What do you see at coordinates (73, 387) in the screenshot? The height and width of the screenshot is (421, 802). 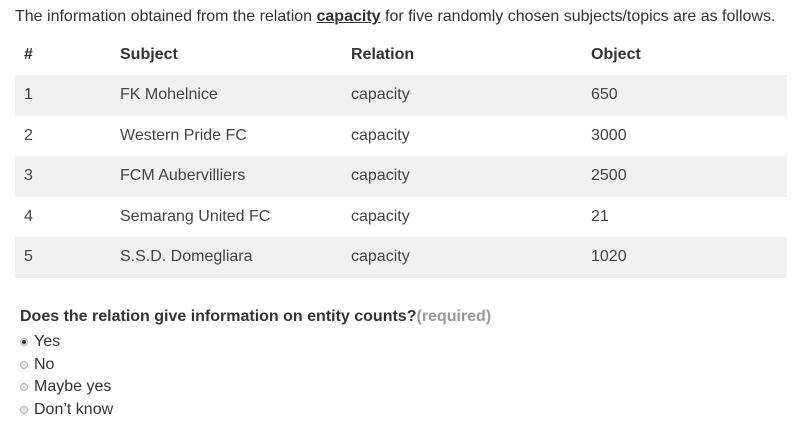 I see `option-label: Maybe yes` at bounding box center [73, 387].